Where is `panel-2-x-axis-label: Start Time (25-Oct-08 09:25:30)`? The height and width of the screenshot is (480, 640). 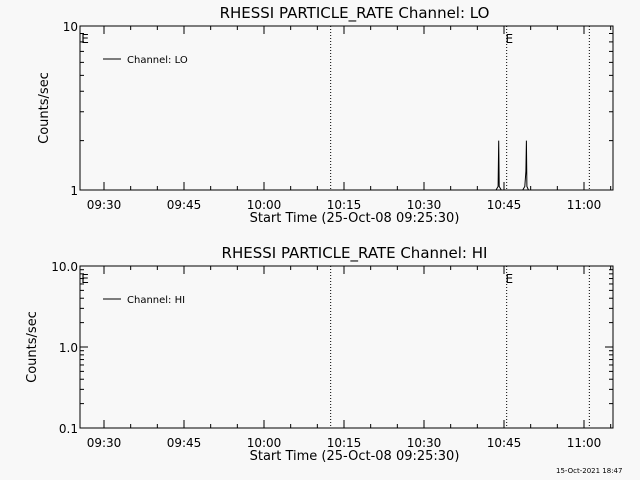
panel-2-x-axis-label: Start Time (25-Oct-08 09:25:30) is located at coordinates (355, 456).